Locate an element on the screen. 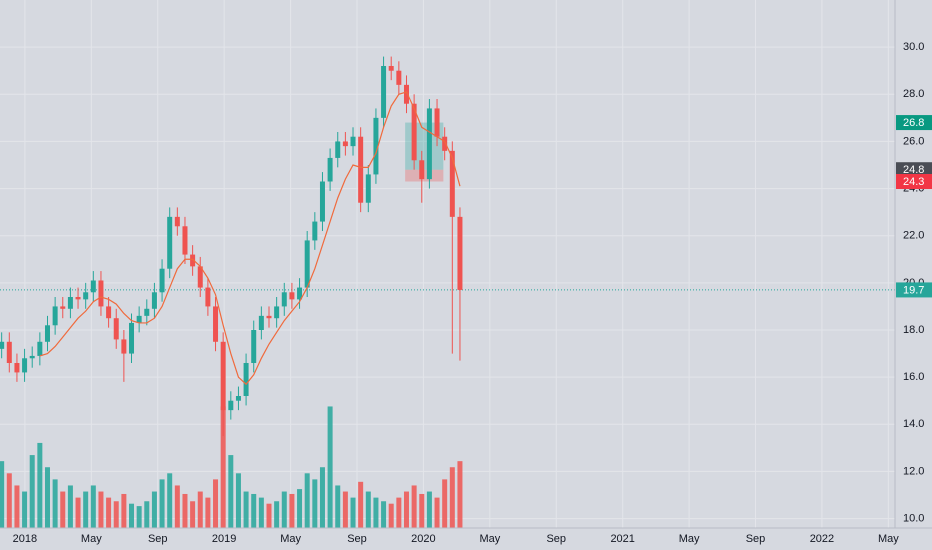 This screenshot has height=550, width=932. price-badge-label: 24.3 is located at coordinates (913, 182).